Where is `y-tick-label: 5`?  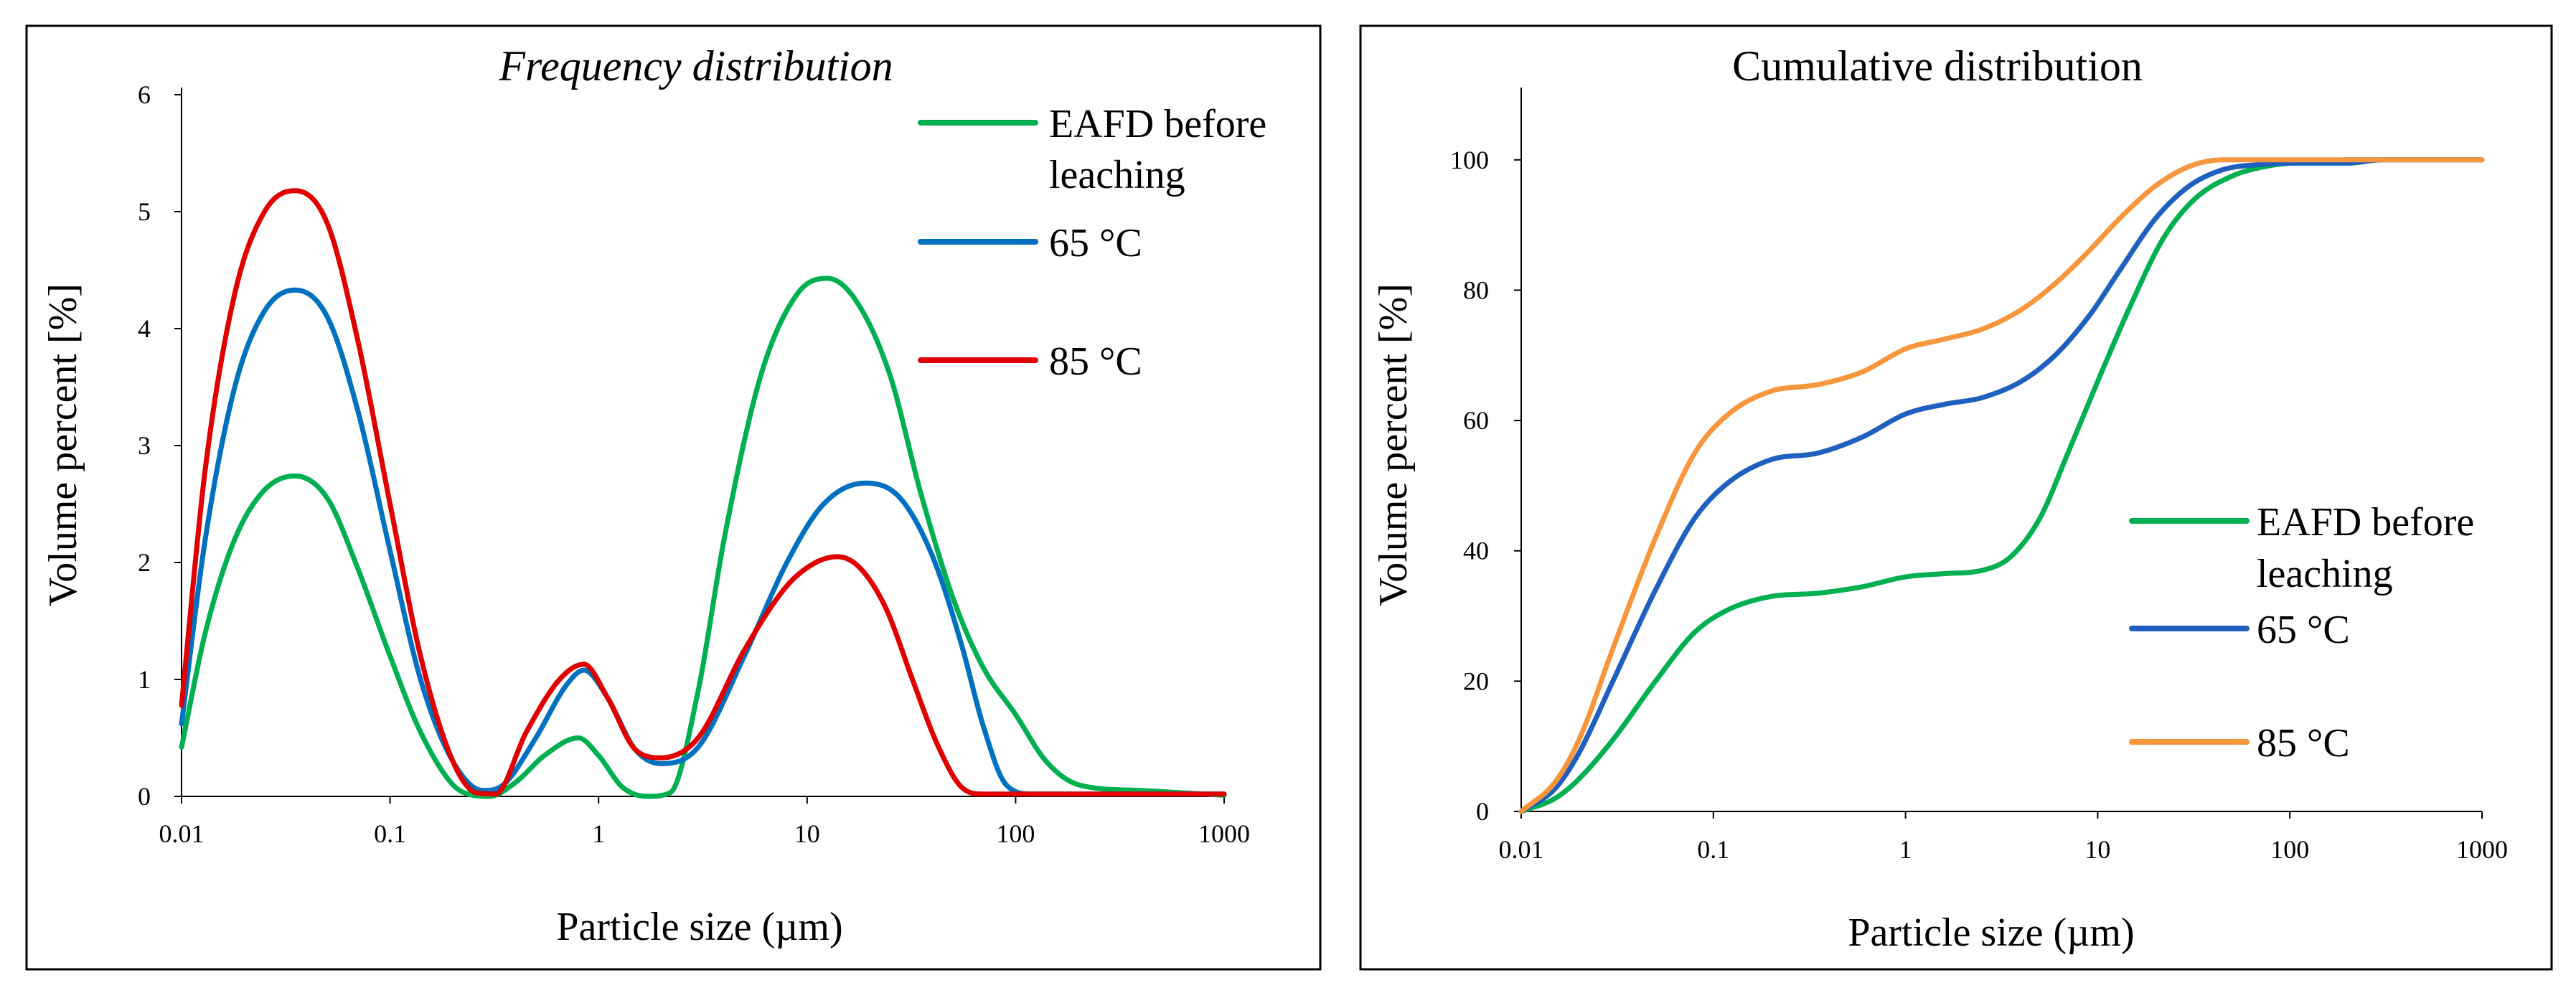 y-tick-label: 5 is located at coordinates (144, 212).